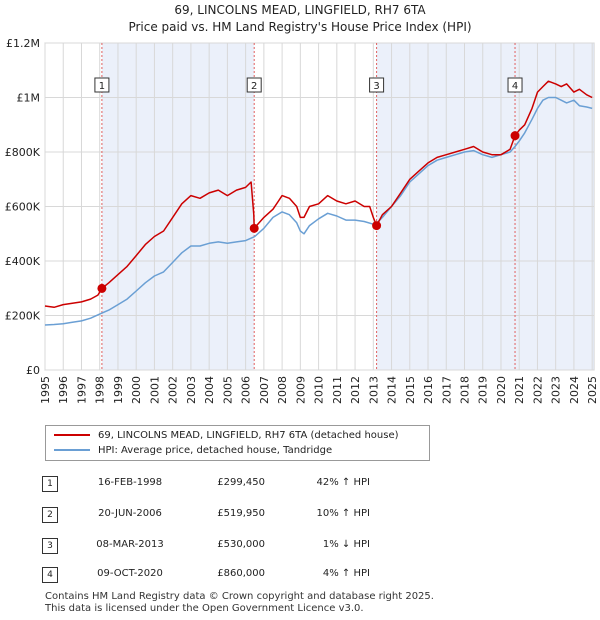 Image resolution: width=600 pixels, height=620 pixels. I want to click on x-tick-label: 2014, so click(392, 390).